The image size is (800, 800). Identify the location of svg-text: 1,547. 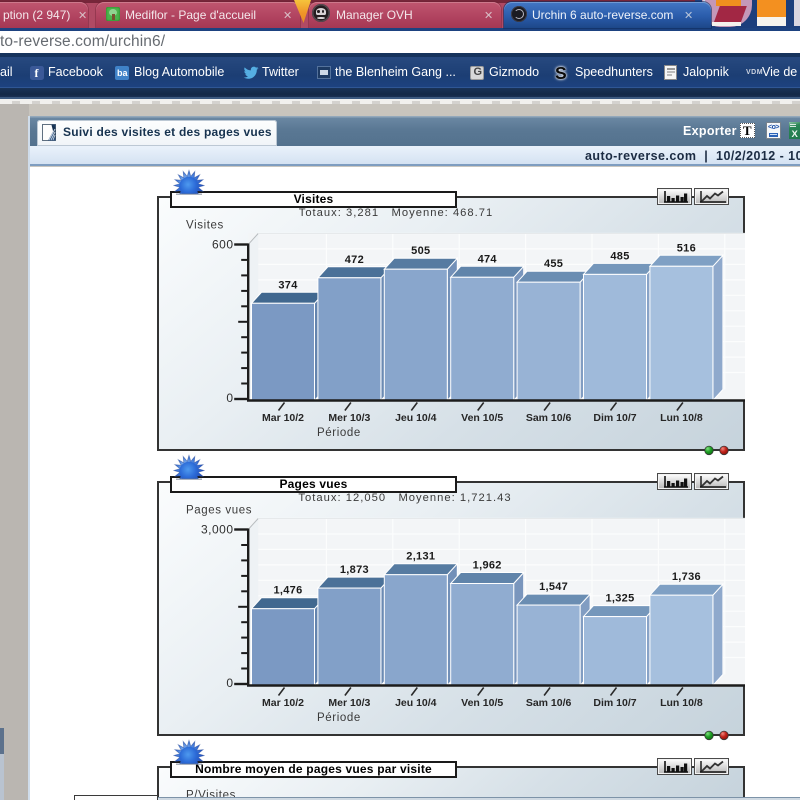
(553, 587).